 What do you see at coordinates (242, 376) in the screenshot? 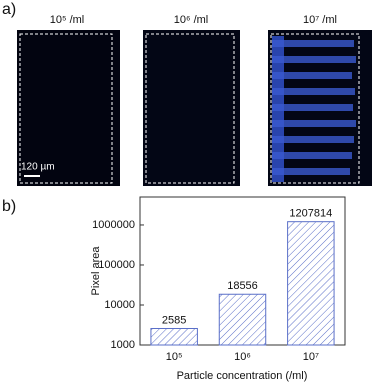
I see `x-axis-label: Particle concentration (/ml)` at bounding box center [242, 376].